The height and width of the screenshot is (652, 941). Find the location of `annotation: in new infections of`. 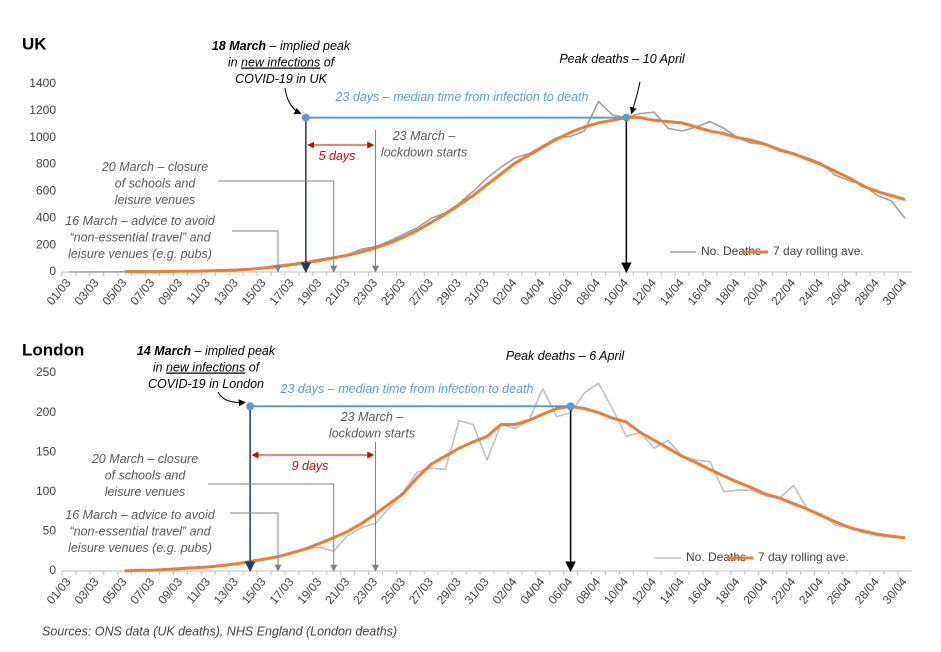

annotation: in new infections of is located at coordinates (207, 368).